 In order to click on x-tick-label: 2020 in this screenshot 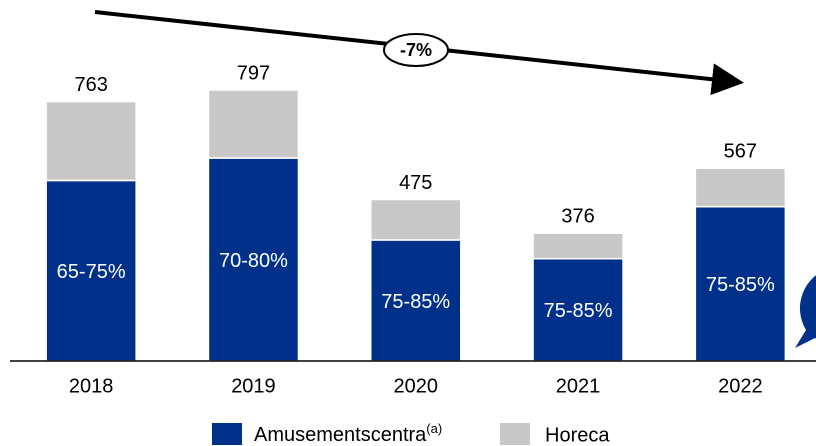, I will do `click(416, 386)`.